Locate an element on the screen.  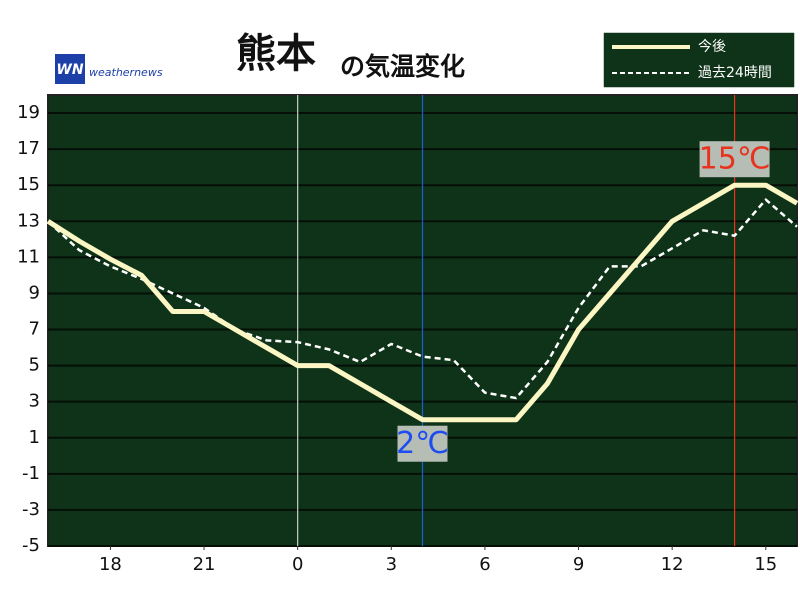
logo-box is located at coordinates (70, 69).